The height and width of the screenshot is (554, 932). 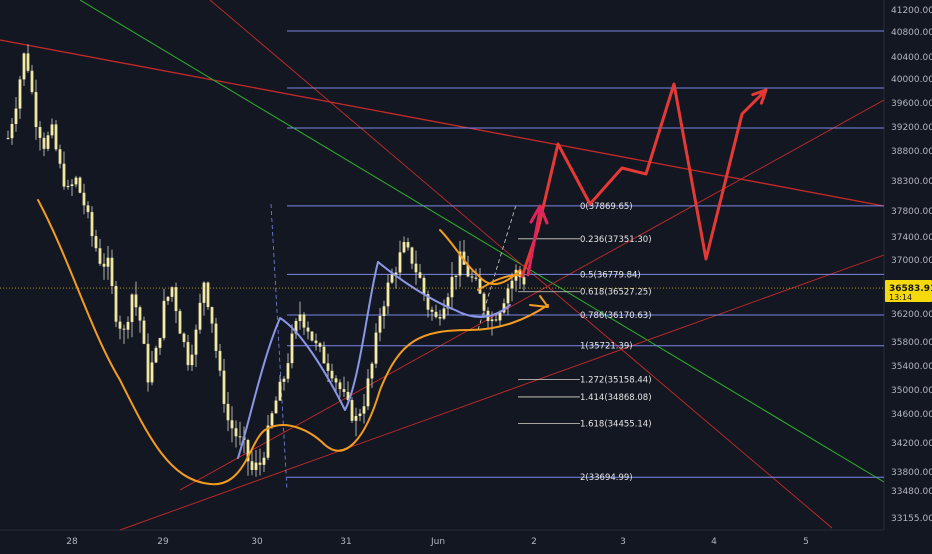 I want to click on y-tick-label: 37000.00, so click(x=911, y=261).